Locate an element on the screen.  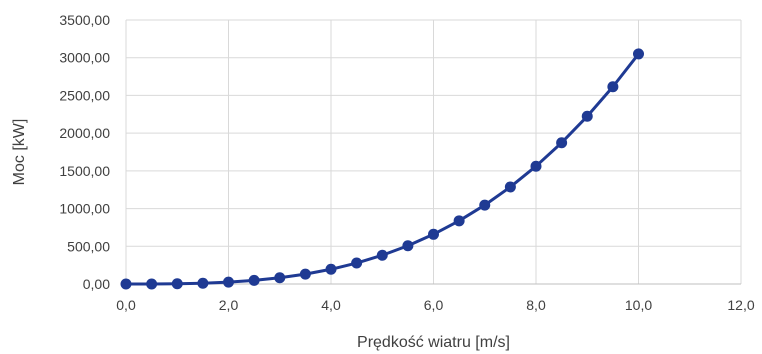
y-tick-label: 1000,00 is located at coordinates (84, 209).